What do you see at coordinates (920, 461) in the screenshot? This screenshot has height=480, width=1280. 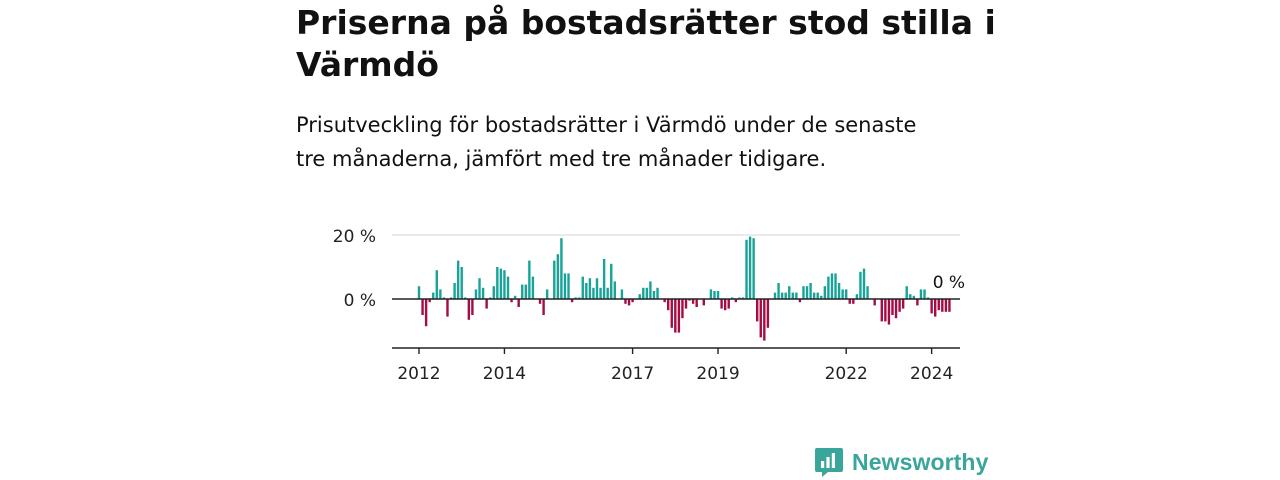 I see `brand-name: Newsworthy` at bounding box center [920, 461].